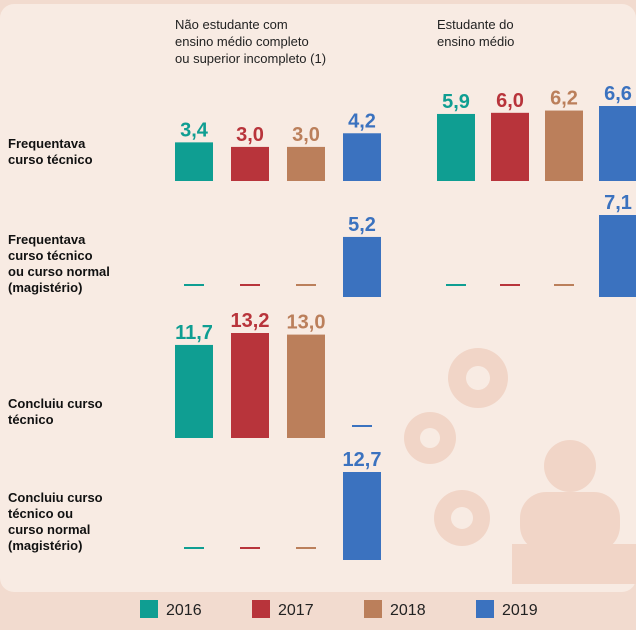 The width and height of the screenshot is (636, 630). What do you see at coordinates (194, 333) in the screenshot?
I see `value-label: 11,7` at bounding box center [194, 333].